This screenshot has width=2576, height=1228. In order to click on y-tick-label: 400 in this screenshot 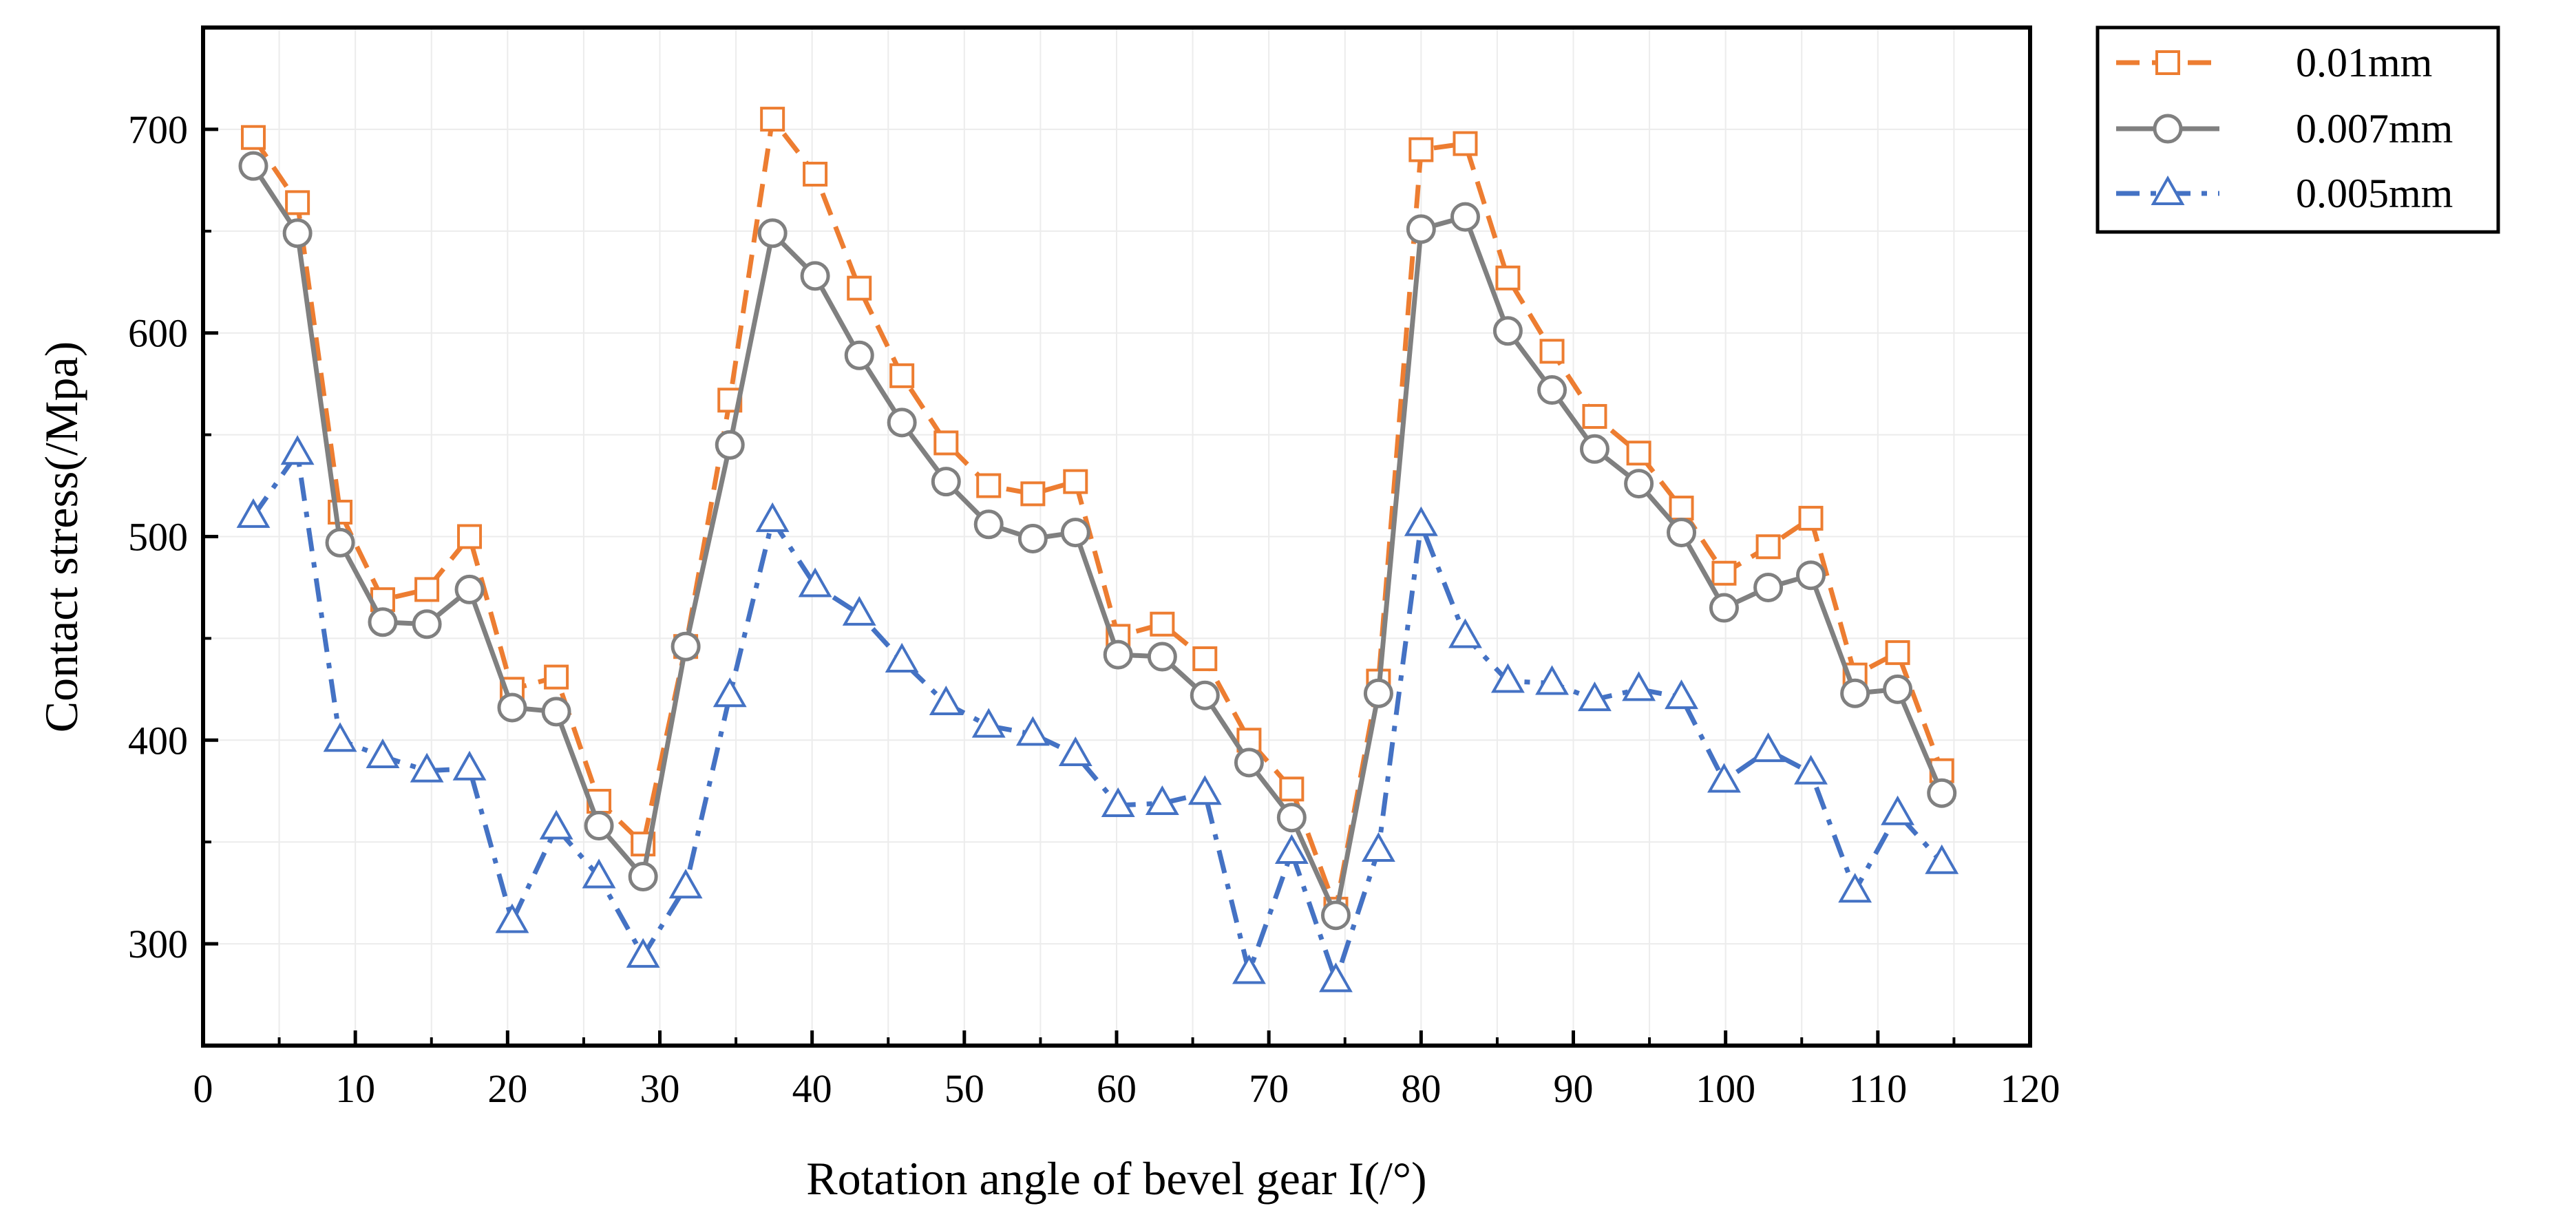, I will do `click(158, 740)`.